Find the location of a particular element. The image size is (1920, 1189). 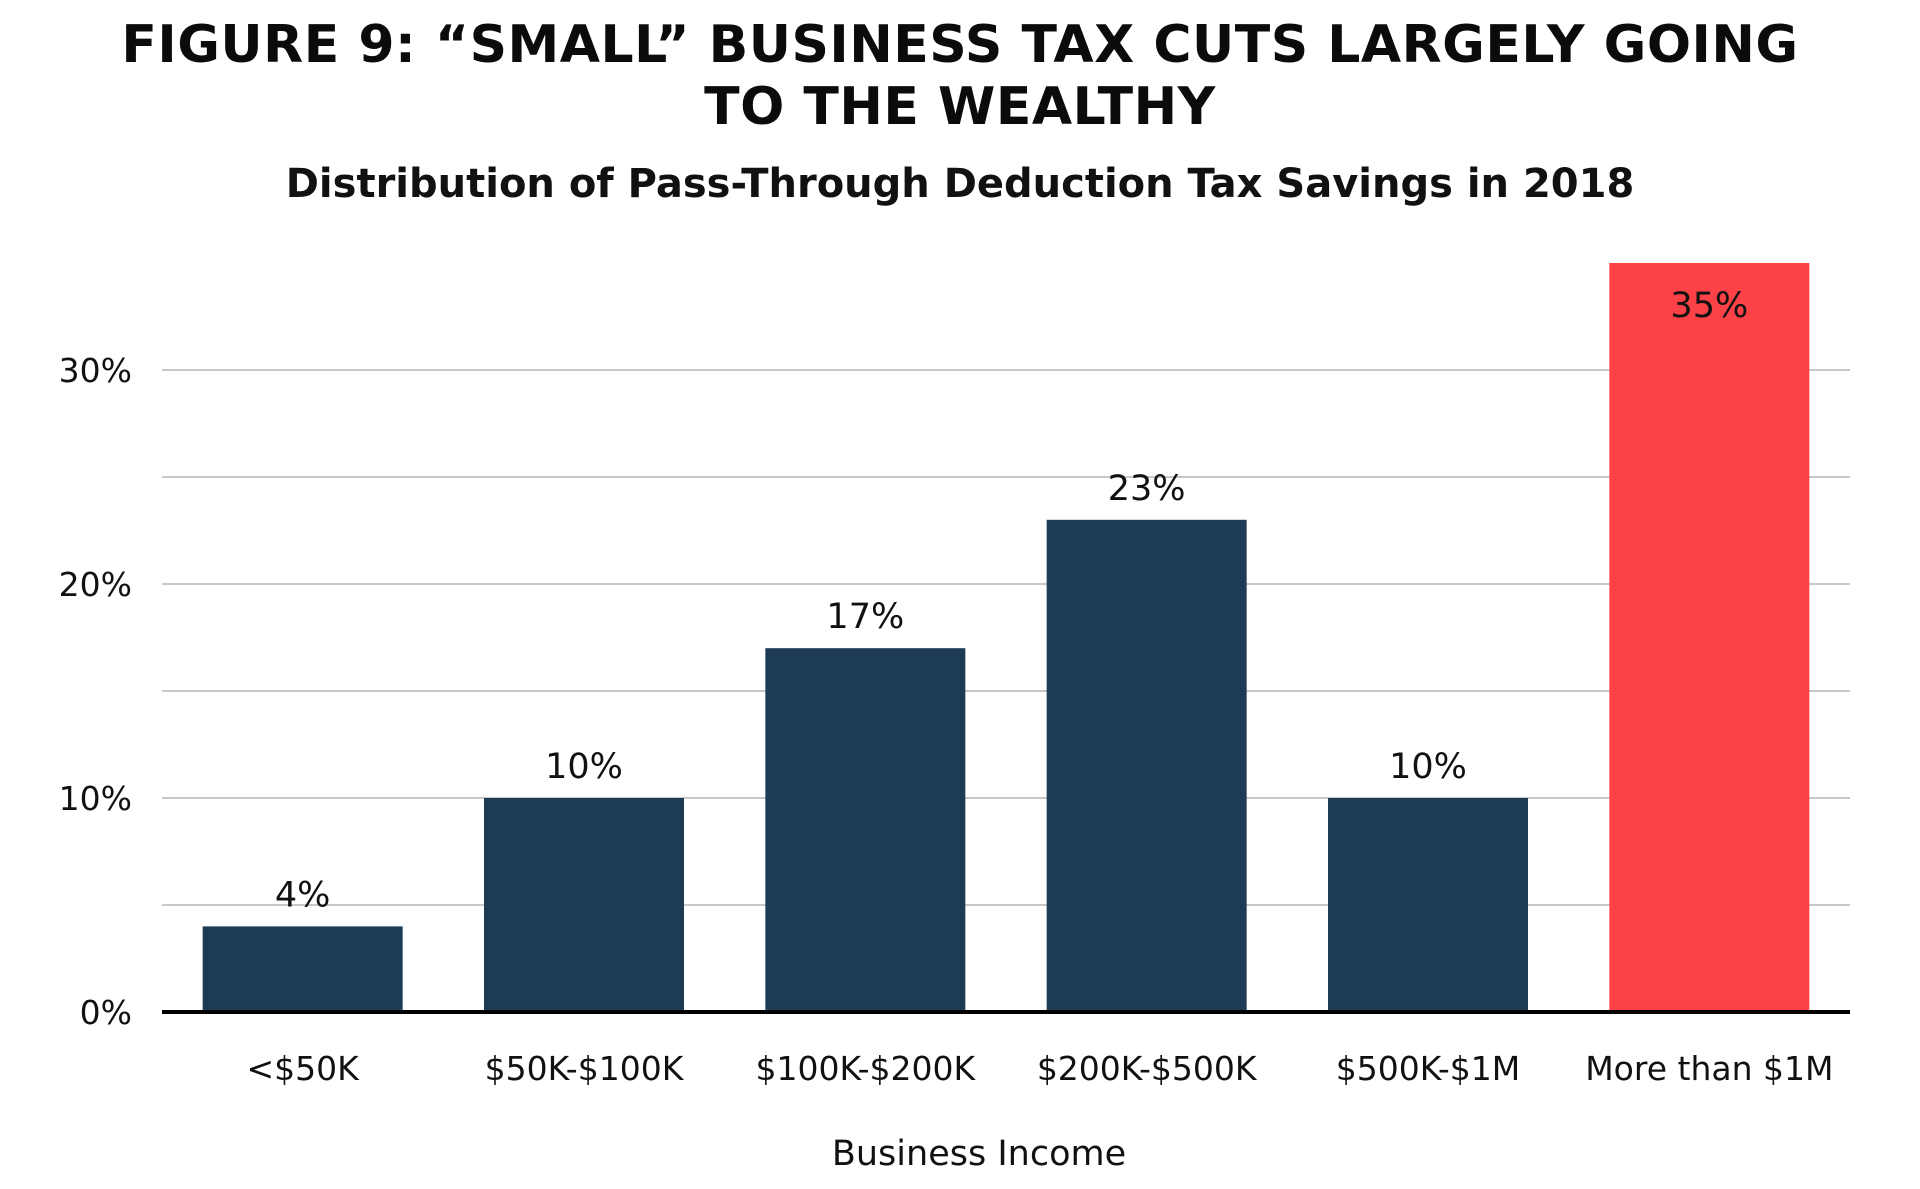

y-tick-label: 30% is located at coordinates (95, 370).